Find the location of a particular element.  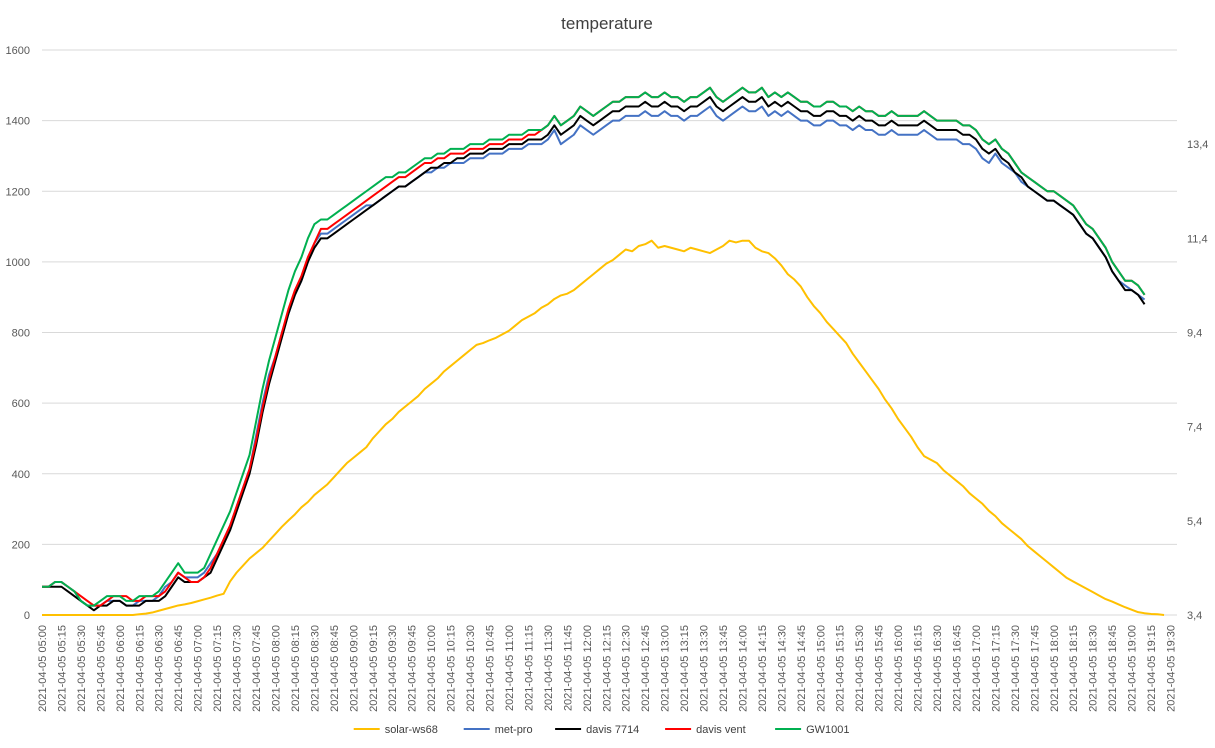

x-tick-label: 2021-04-05 18:15 is located at coordinates (1074, 668).